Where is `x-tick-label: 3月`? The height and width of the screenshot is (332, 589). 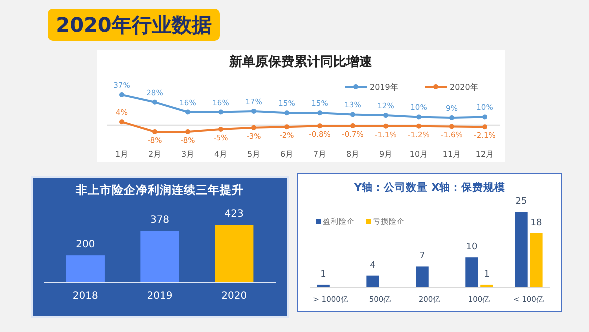
x-tick-label: 3月 is located at coordinates (188, 154).